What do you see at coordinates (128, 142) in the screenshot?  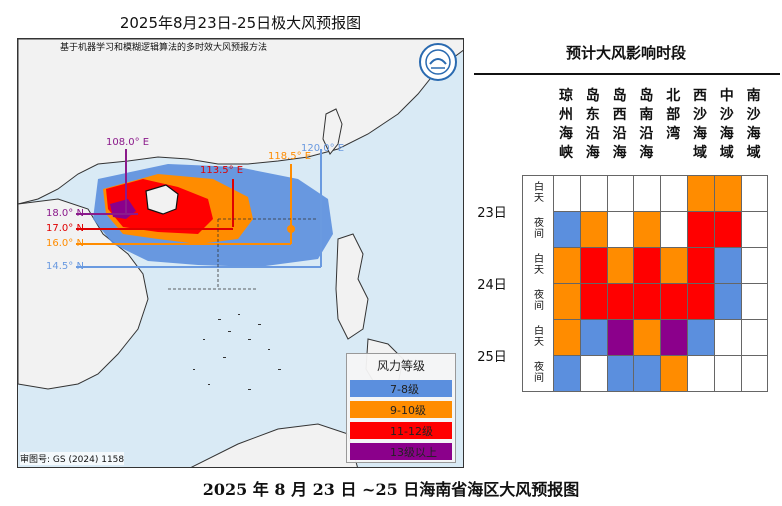 I see `lon-label-108: 108.0° E` at bounding box center [128, 142].